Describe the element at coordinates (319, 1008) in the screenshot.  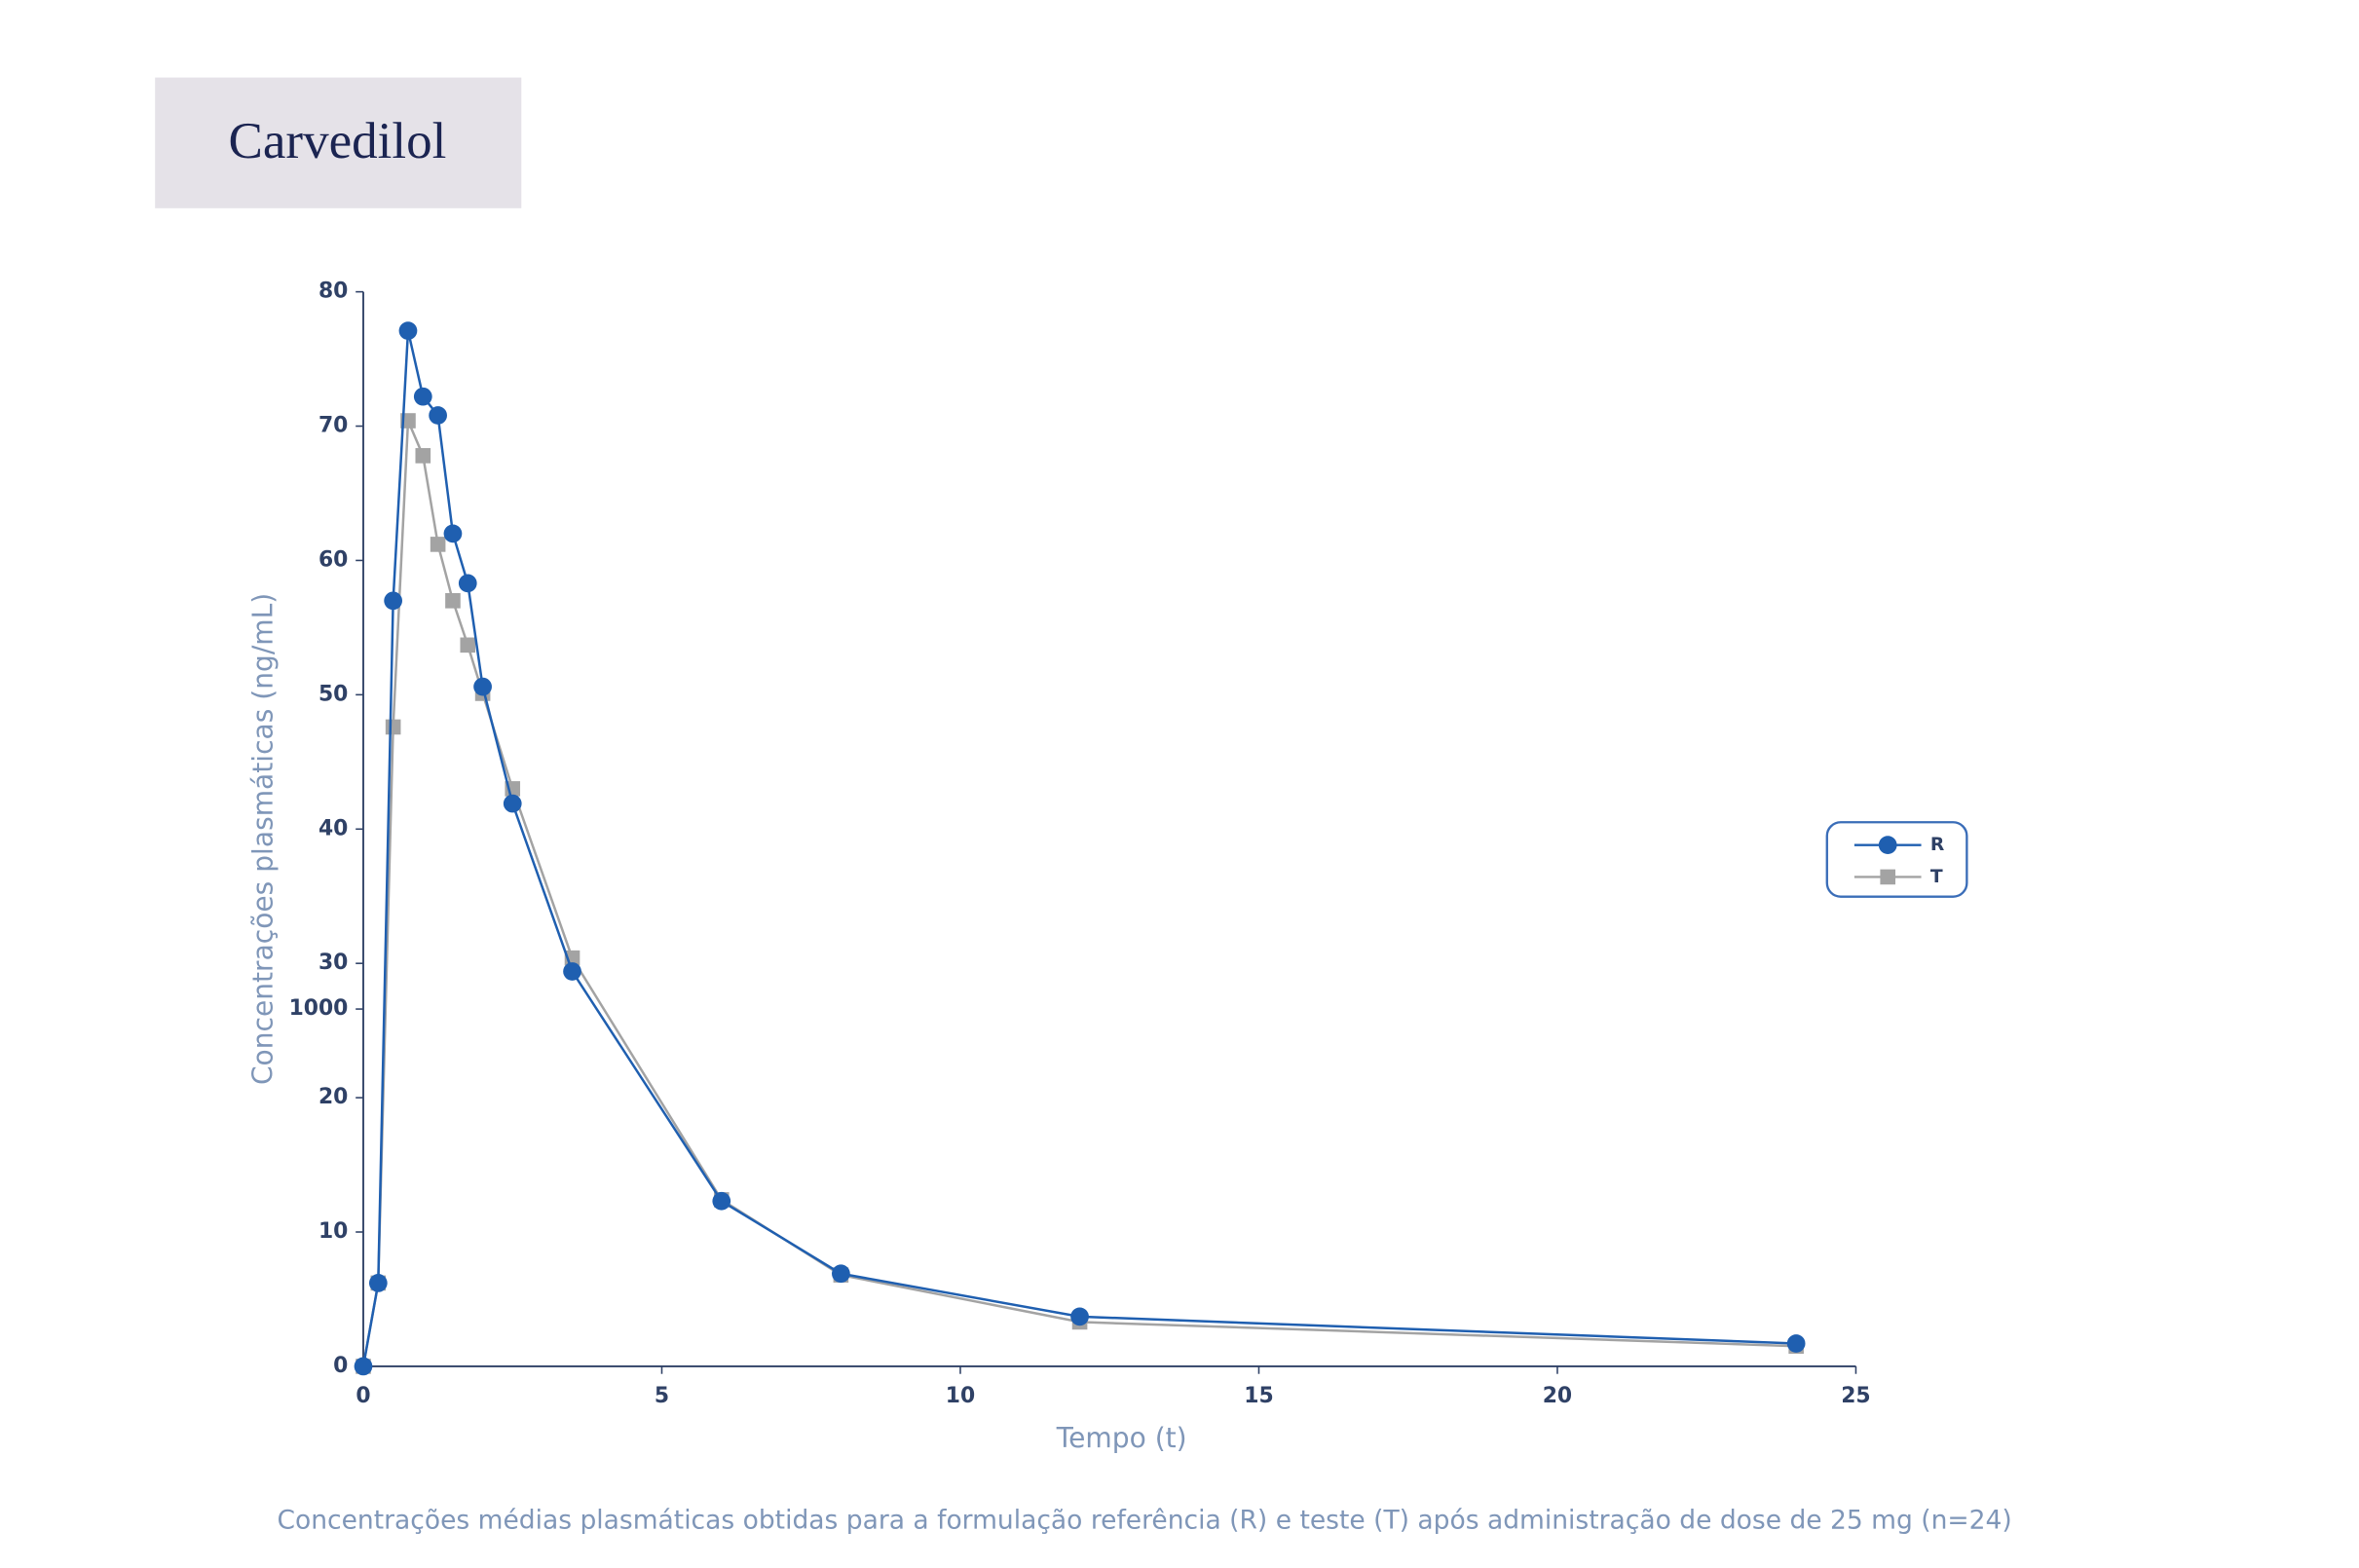
I see `y-tick-label: 1000` at that location.